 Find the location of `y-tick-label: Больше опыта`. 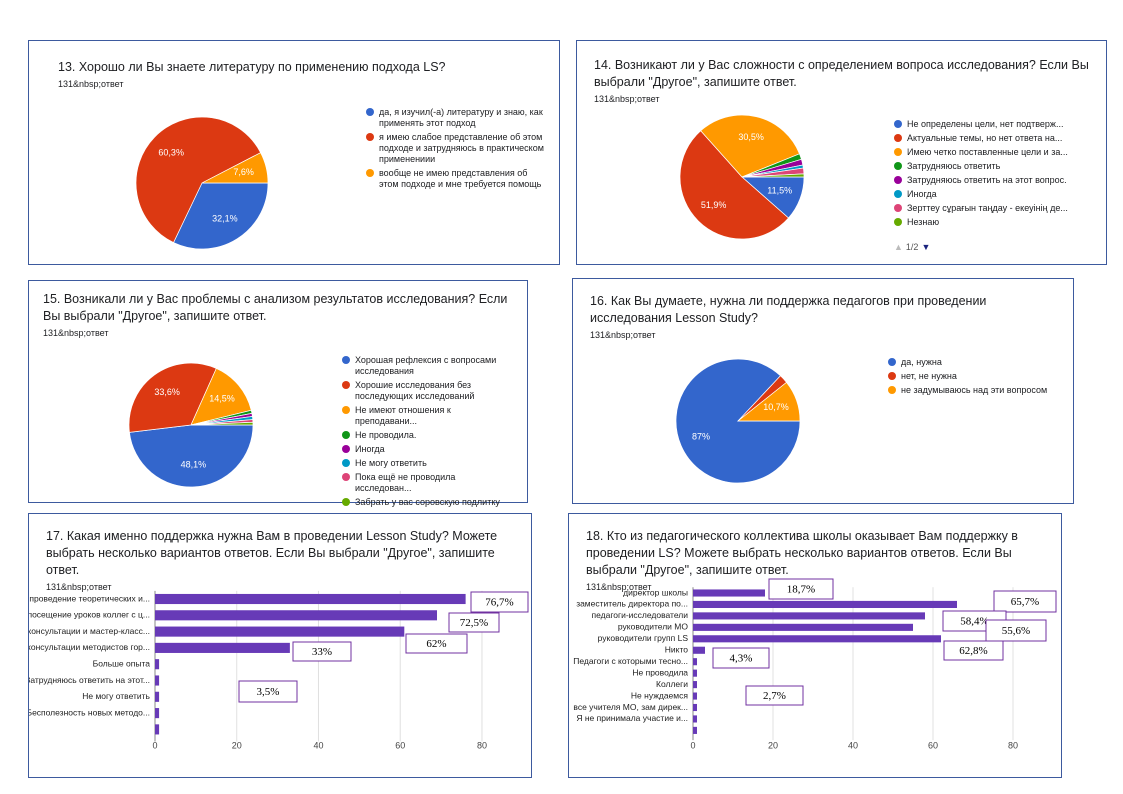

y-tick-label: Больше опыта is located at coordinates (122, 663).